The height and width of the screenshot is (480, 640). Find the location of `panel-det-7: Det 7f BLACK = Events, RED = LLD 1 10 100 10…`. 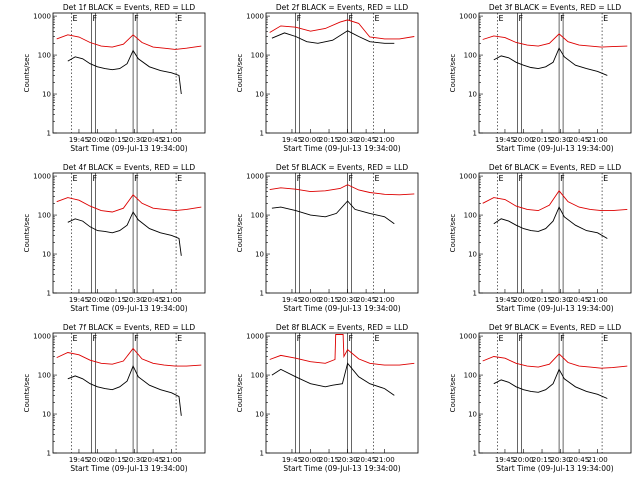

panel-det-7: Det 7f BLACK = Events, RED = LLD 1 10 100 10… is located at coordinates (114, 398).